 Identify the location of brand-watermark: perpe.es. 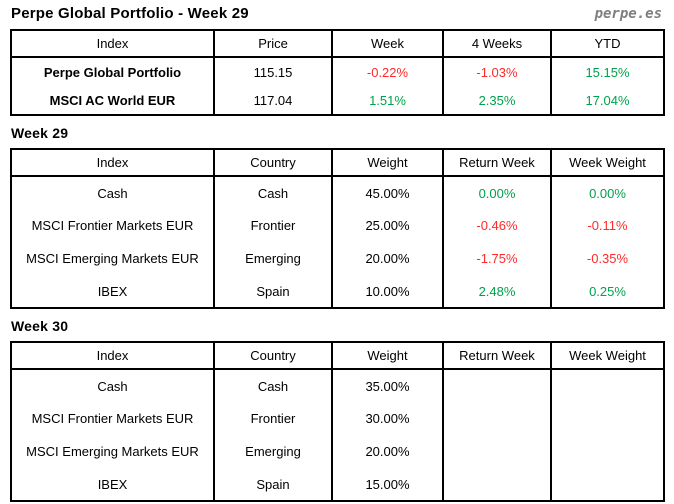
(628, 14).